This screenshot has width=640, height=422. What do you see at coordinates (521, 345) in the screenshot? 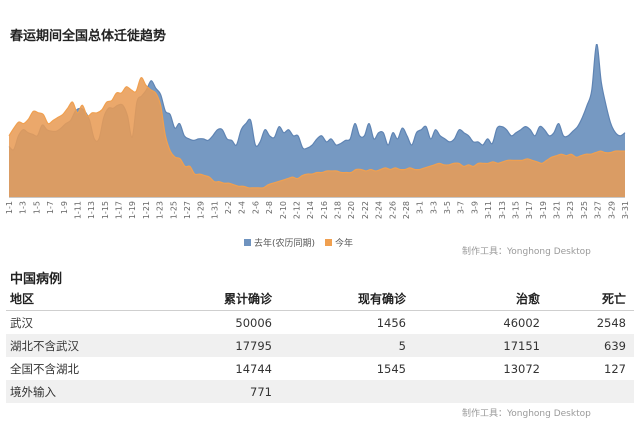
I see `cell-cured: 17151` at bounding box center [521, 345].